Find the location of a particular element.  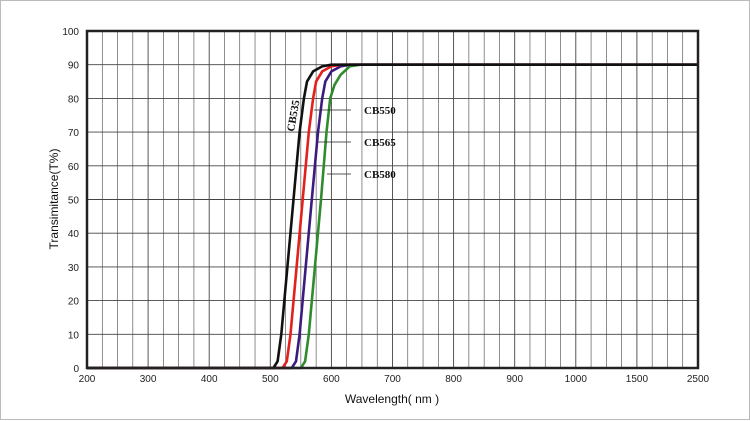

series-label-cb565: CB565 is located at coordinates (380, 143).